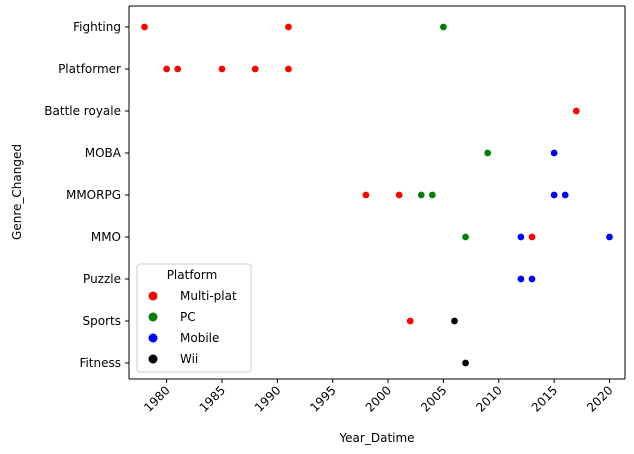 The width and height of the screenshot is (634, 454). Describe the element at coordinates (208, 296) in the screenshot. I see `legend-label: Multi-plat` at that location.